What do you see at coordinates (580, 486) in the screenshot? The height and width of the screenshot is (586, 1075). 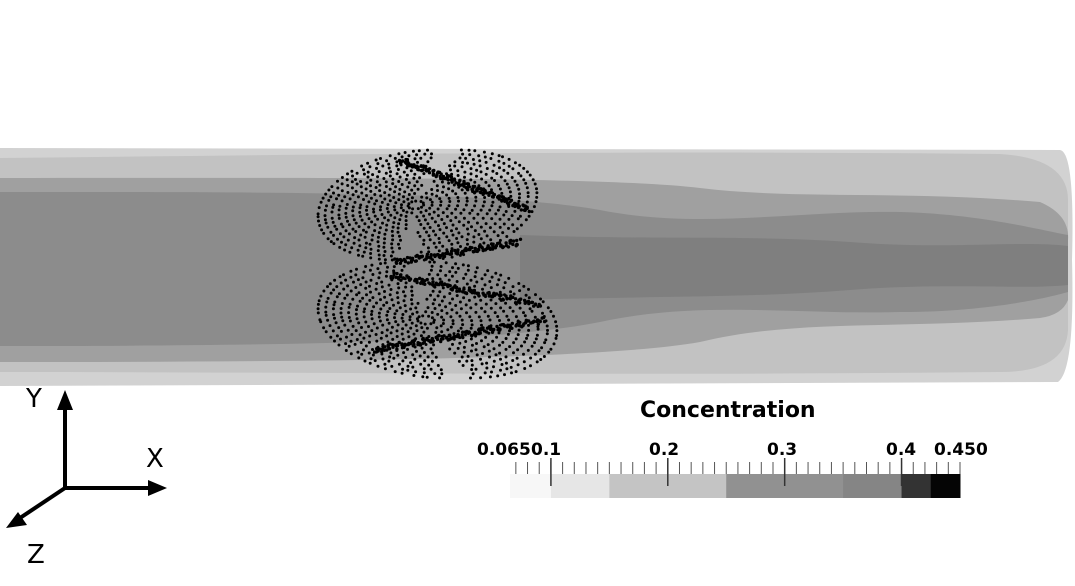 I see `colorbar-band` at bounding box center [580, 486].